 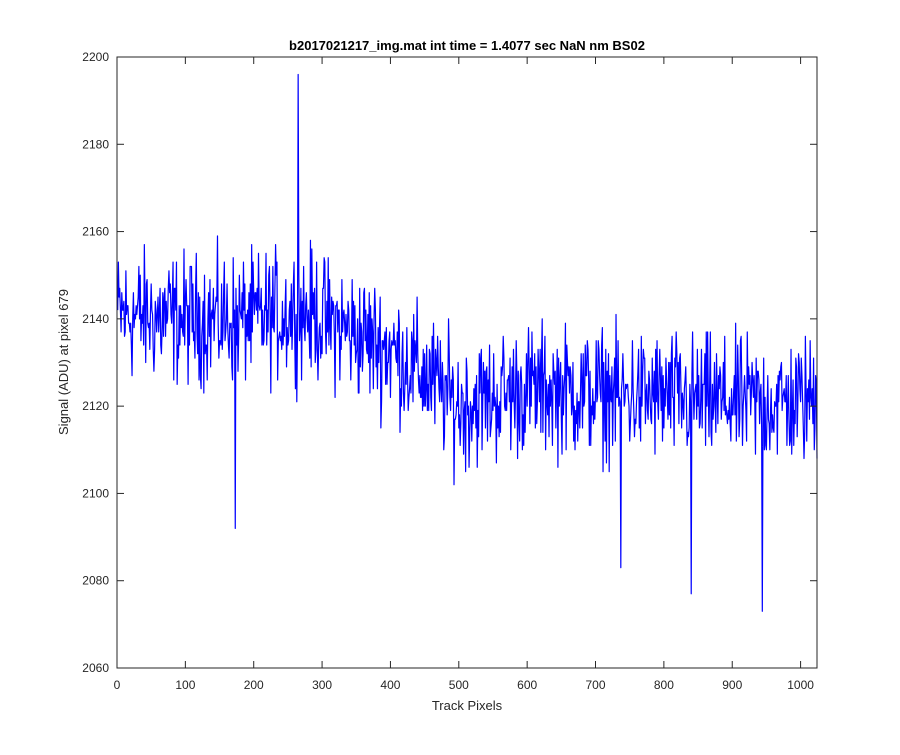 What do you see at coordinates (95, 144) in the screenshot?
I see `y-tick-label: 2180` at bounding box center [95, 144].